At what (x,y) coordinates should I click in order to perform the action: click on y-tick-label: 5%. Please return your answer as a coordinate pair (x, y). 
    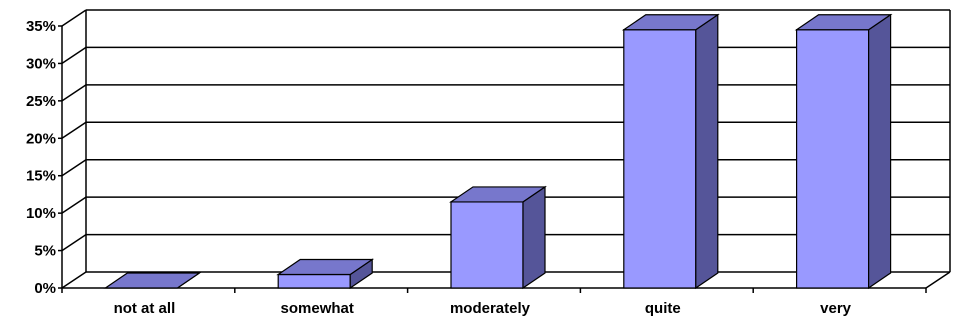
    Looking at the image, I should click on (45, 251).